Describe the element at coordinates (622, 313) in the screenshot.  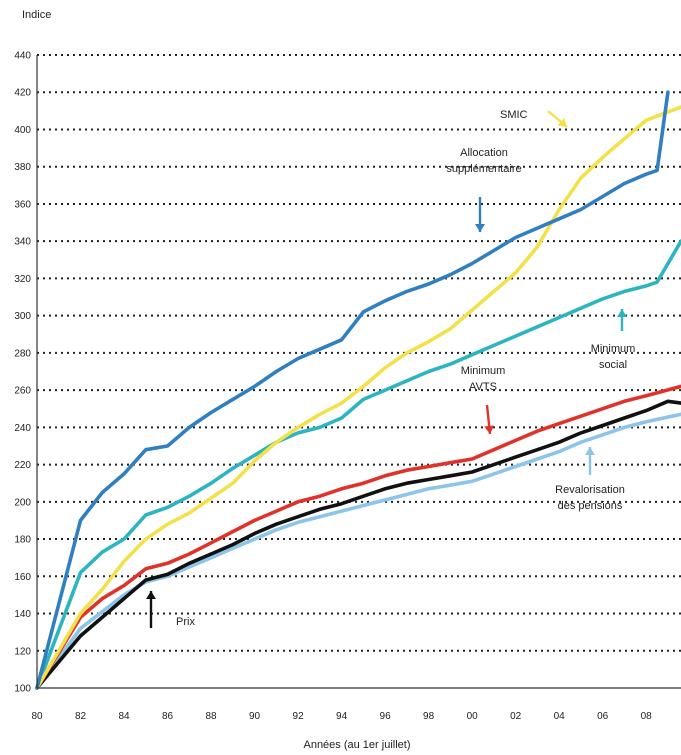
I see `annotation-arrowhead-minimum-social` at that location.